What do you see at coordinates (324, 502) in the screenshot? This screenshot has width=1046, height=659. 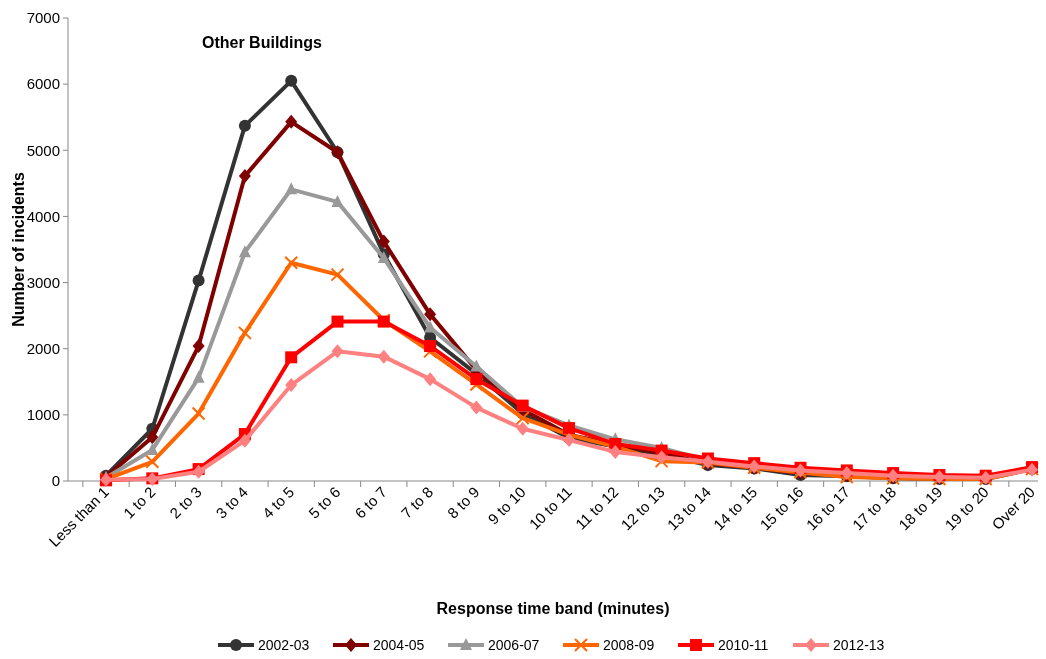 I see `x-tick-label: 5 to 6` at bounding box center [324, 502].